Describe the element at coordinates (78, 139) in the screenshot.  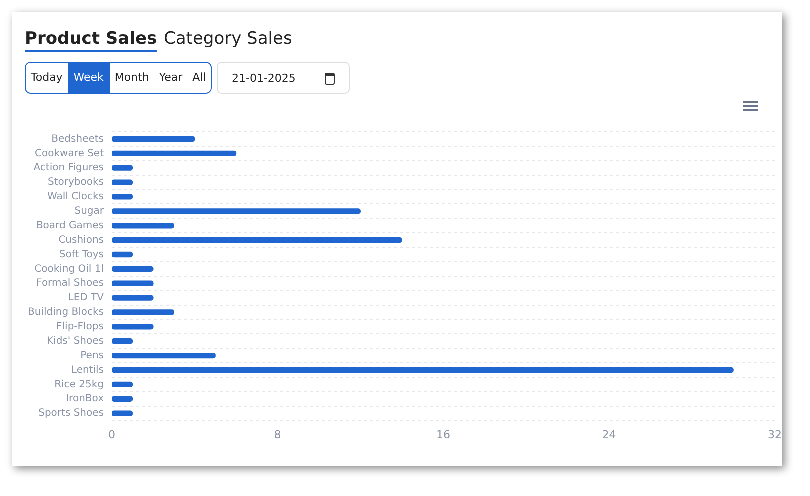
I see `y-tick-label: Bedsheets` at that location.